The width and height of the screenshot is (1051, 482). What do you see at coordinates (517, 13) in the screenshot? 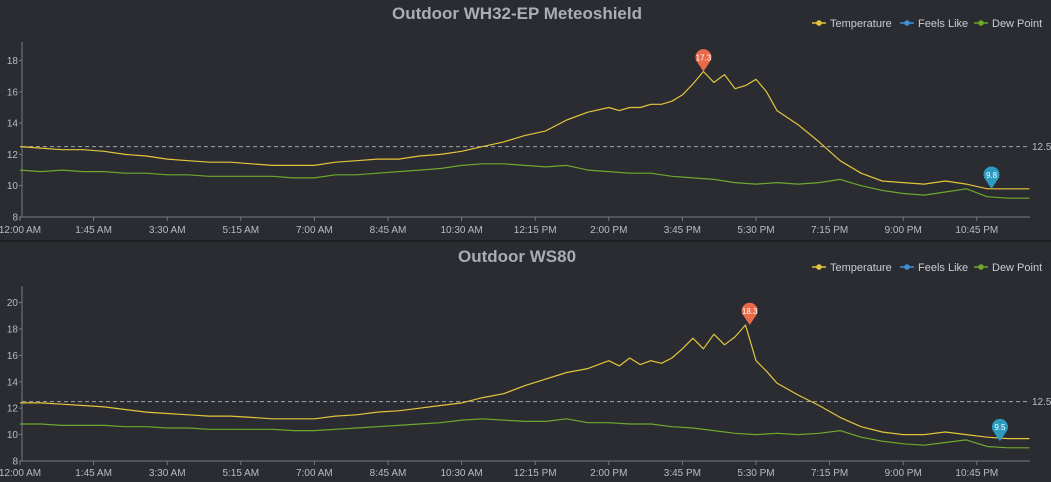
I see `chart-title: Outdoor WH32-EP Meteoshield` at bounding box center [517, 13].